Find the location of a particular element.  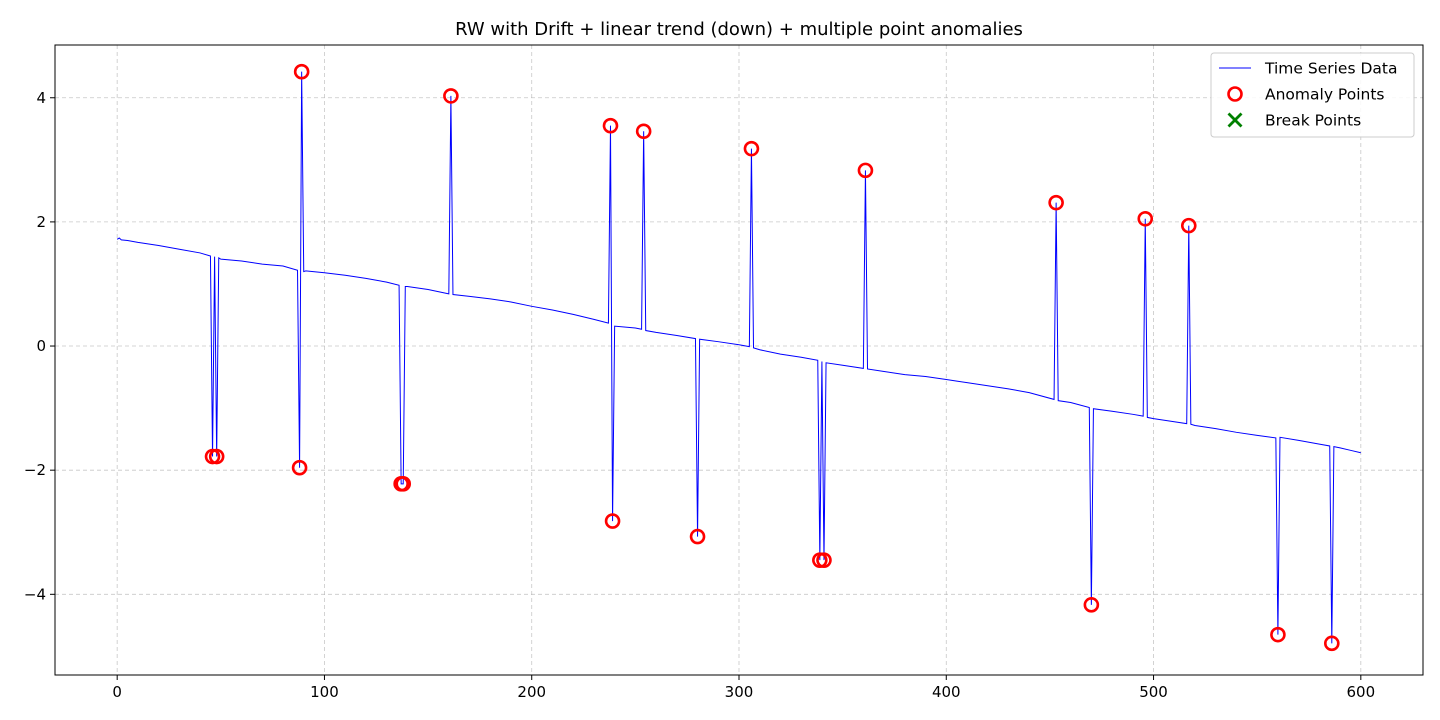

x-tick-label: 300 is located at coordinates (739, 692).